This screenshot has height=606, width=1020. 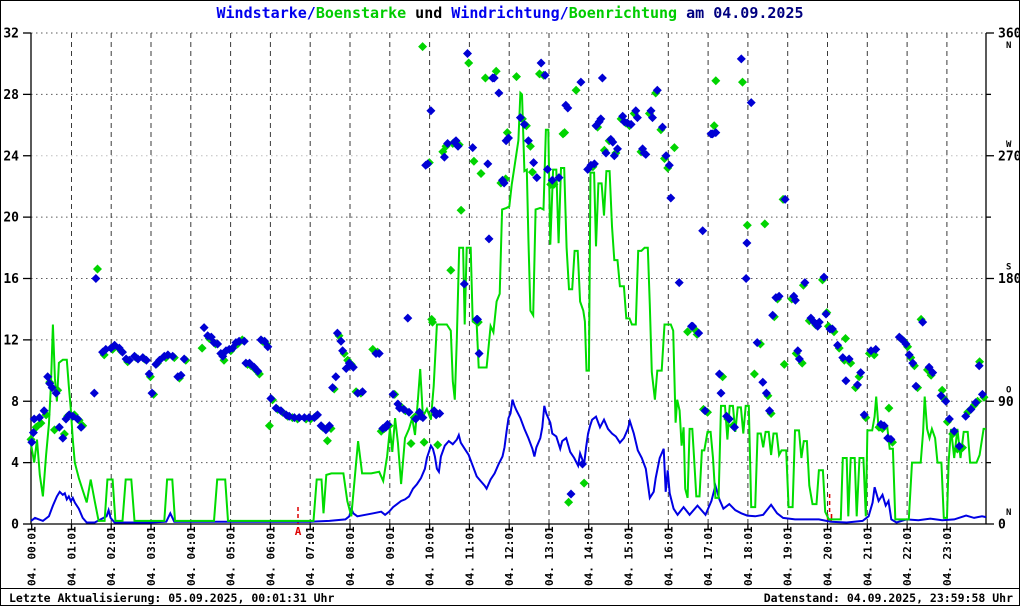 I want to click on svg-text: 04. 04:01, so click(x=191, y=556).